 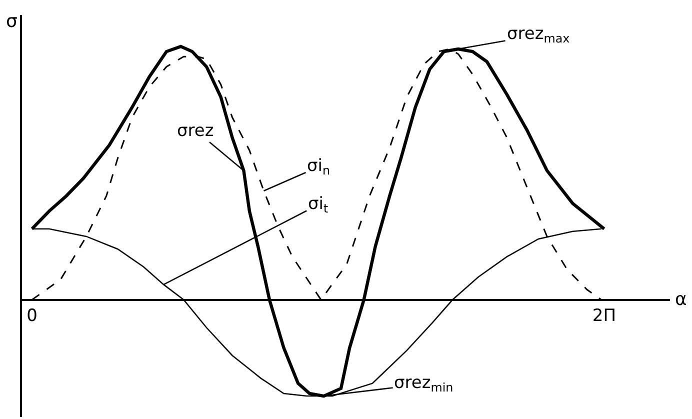 I want to click on x-tick-label: 2Π, so click(x=604, y=316).